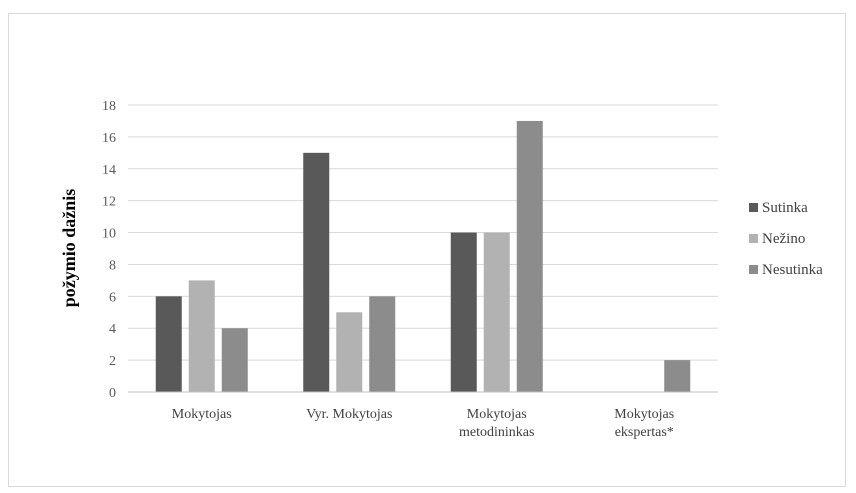 Image resolution: width=856 pixels, height=493 pixels. I want to click on y-tick-label: 6, so click(112, 297).